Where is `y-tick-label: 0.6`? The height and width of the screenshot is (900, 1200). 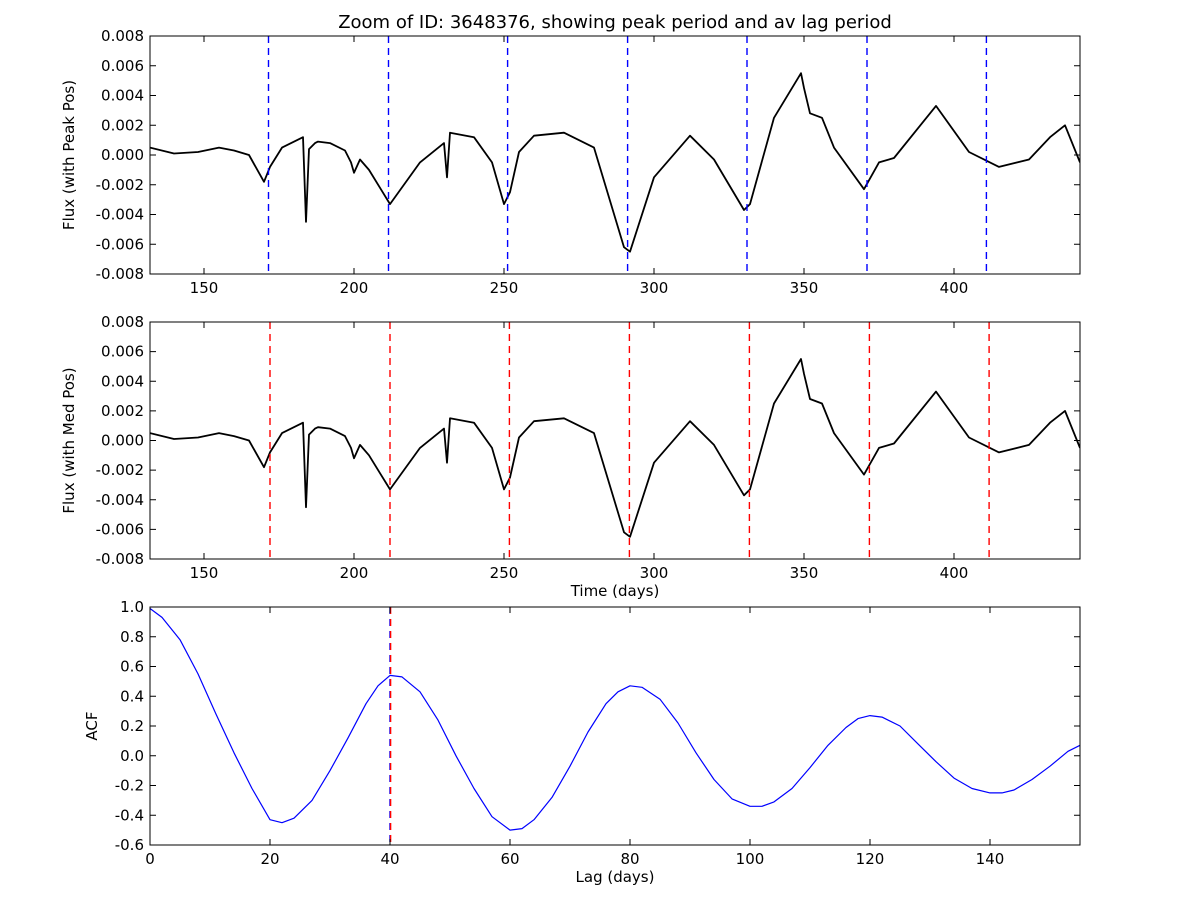 y-tick-label: 0.6 is located at coordinates (132, 667).